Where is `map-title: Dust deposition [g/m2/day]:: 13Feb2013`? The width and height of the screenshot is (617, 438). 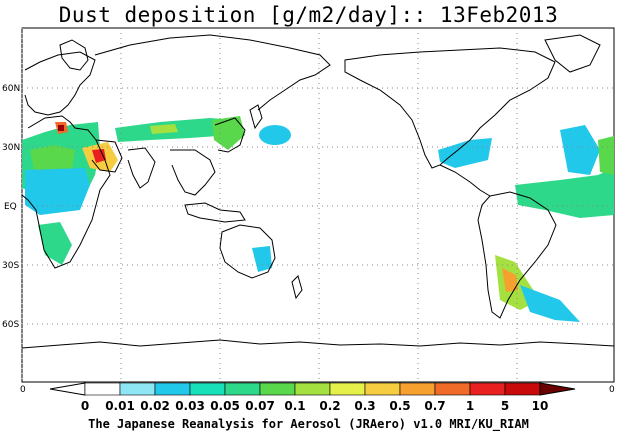
map-title: Dust deposition [g/m2/day]:: 13Feb2013 is located at coordinates (308, 15).